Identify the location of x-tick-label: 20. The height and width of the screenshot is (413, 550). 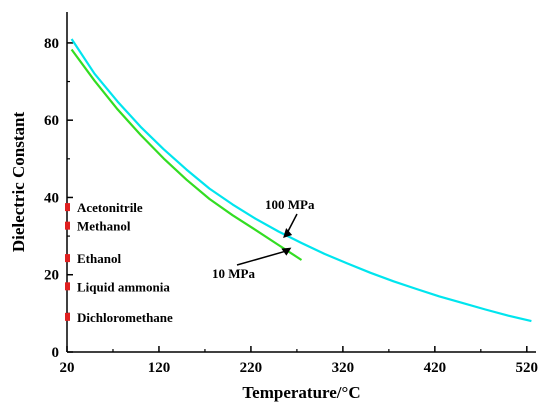
(67, 368).